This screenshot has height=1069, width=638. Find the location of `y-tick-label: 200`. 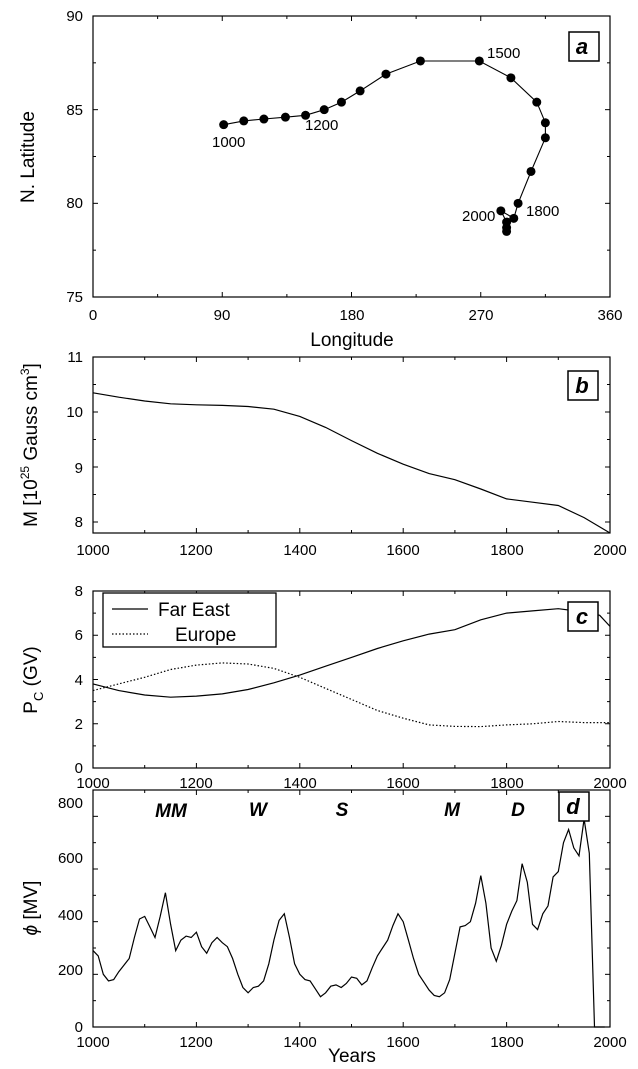

y-tick-label: 200 is located at coordinates (70, 970).